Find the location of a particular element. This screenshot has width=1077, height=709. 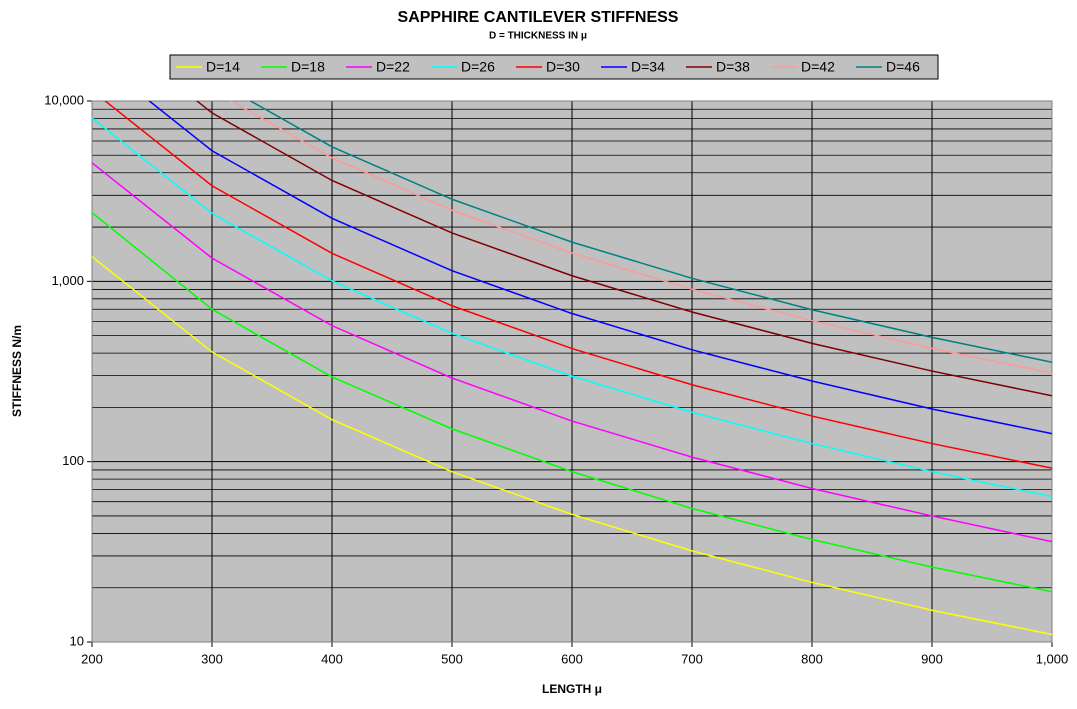

y-tick-label: 10 is located at coordinates (77, 640).